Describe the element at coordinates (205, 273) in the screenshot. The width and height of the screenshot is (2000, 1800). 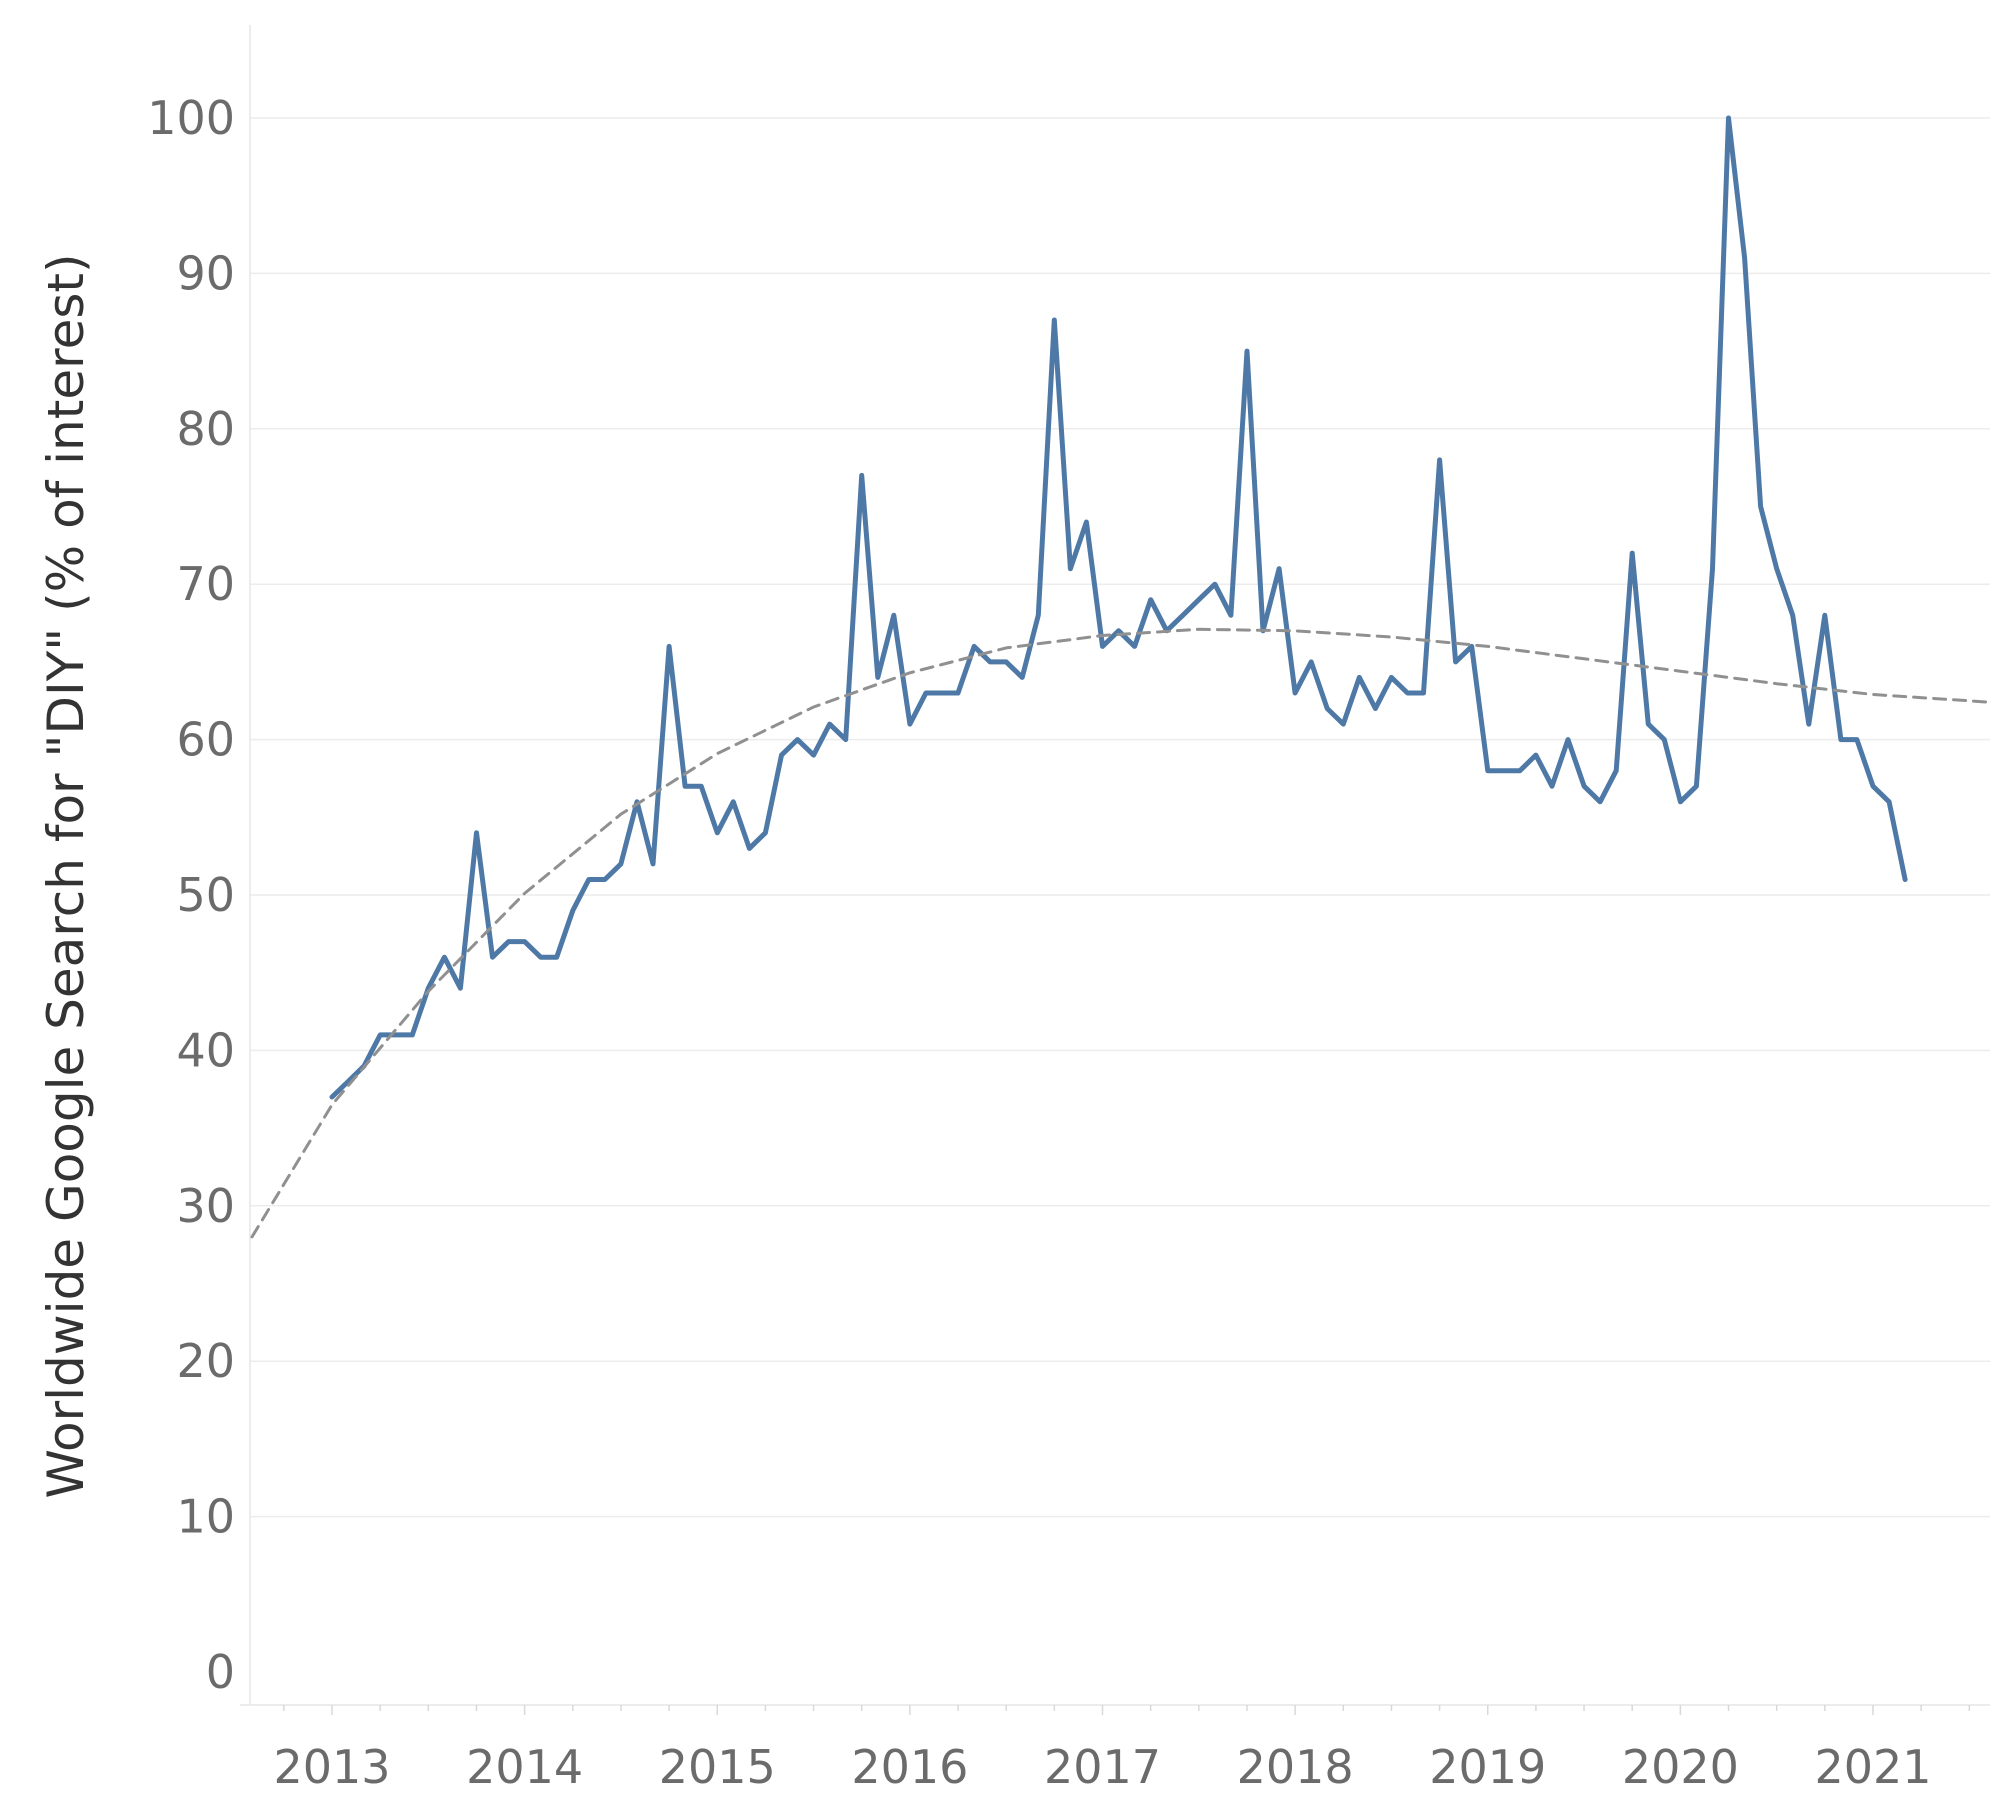
I see `y-tick-label: 90` at that location.